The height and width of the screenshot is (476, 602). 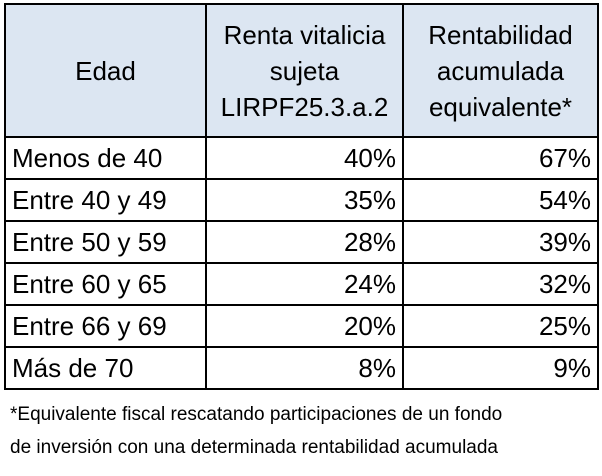 What do you see at coordinates (105, 284) in the screenshot?
I see `row-edad-cell: Entre 60 y 65` at bounding box center [105, 284].